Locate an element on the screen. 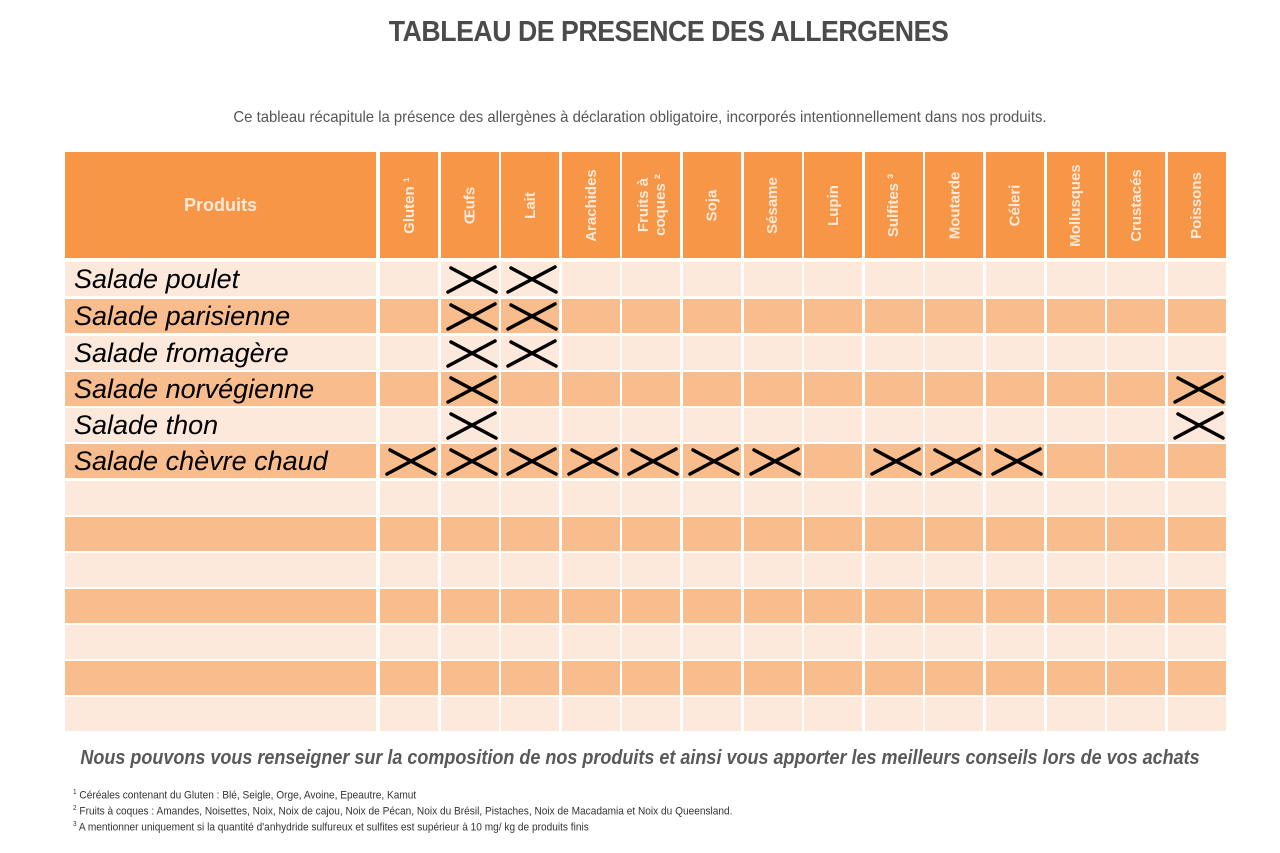 The image size is (1280, 853). footnote-number: 1 is located at coordinates (75, 792).